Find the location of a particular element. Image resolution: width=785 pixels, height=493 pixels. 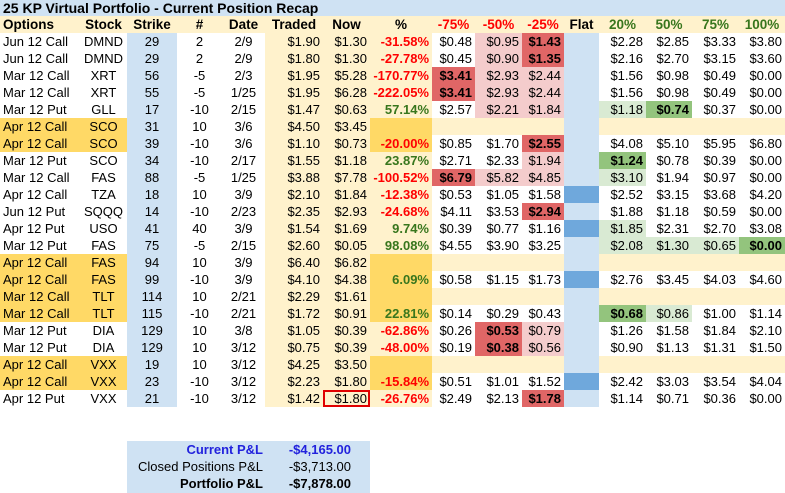

scenario-cell: $1.05 is located at coordinates (502, 194).